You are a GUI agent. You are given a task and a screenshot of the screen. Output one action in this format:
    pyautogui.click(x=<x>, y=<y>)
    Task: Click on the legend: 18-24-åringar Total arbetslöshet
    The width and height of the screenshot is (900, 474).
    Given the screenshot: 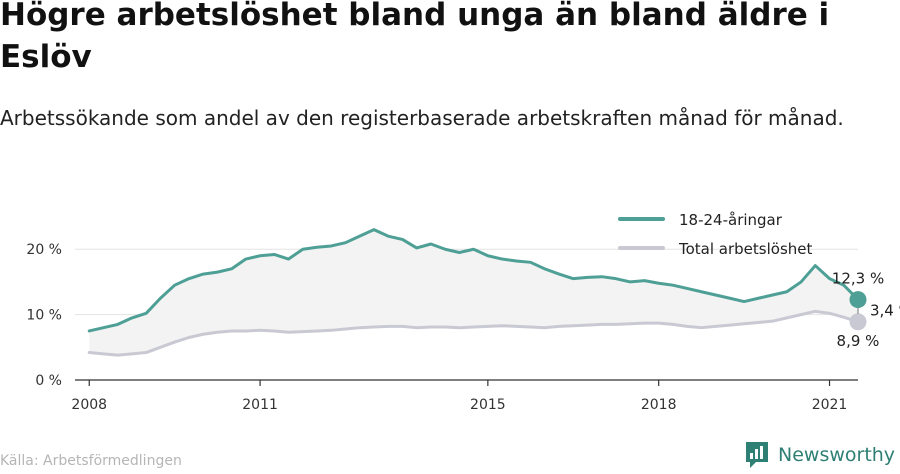 What is the action you would take?
    pyautogui.click(x=715, y=234)
    